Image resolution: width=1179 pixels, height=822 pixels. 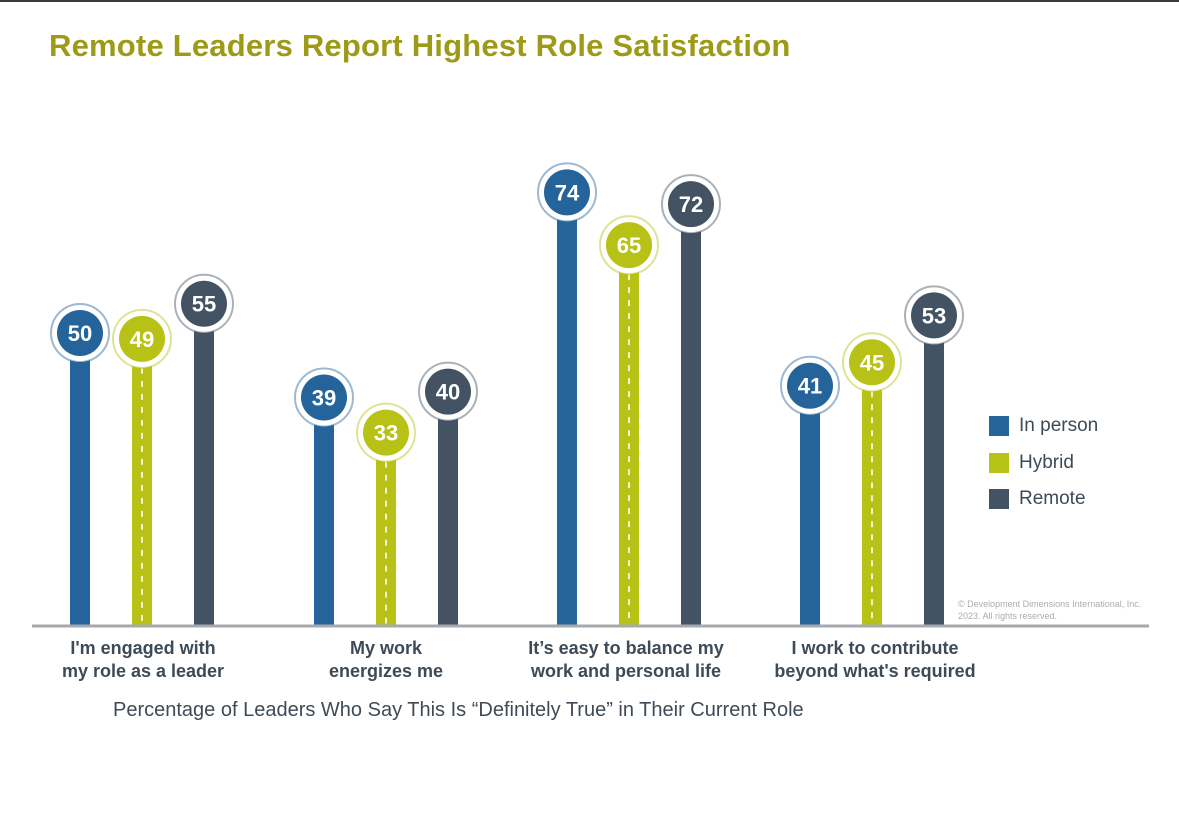 I want to click on category-label-line: work and personal life, so click(x=626, y=671).